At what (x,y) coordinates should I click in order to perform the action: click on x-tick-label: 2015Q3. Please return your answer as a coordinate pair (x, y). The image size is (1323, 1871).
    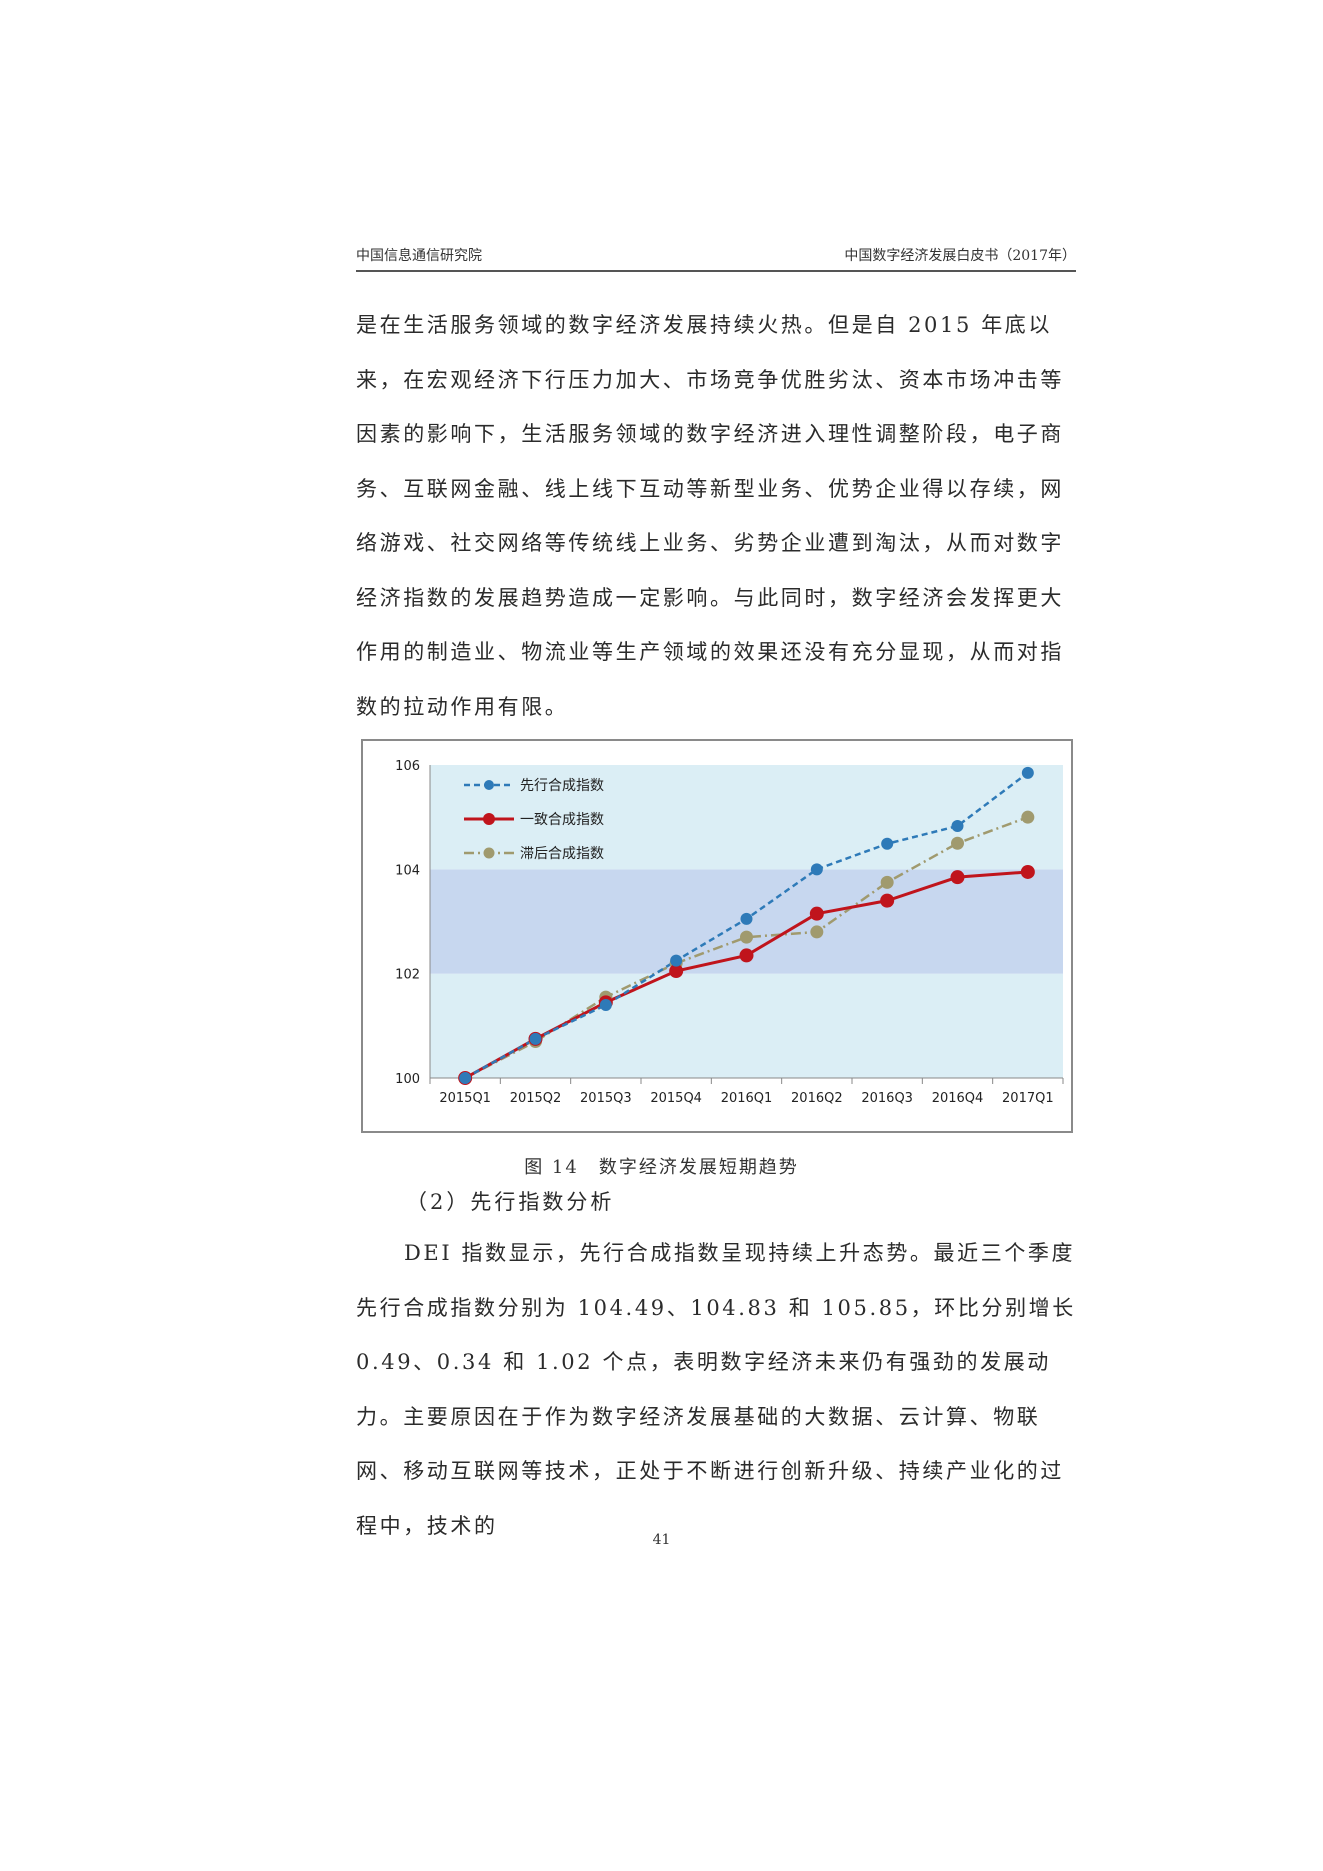
    Looking at the image, I should click on (606, 1098).